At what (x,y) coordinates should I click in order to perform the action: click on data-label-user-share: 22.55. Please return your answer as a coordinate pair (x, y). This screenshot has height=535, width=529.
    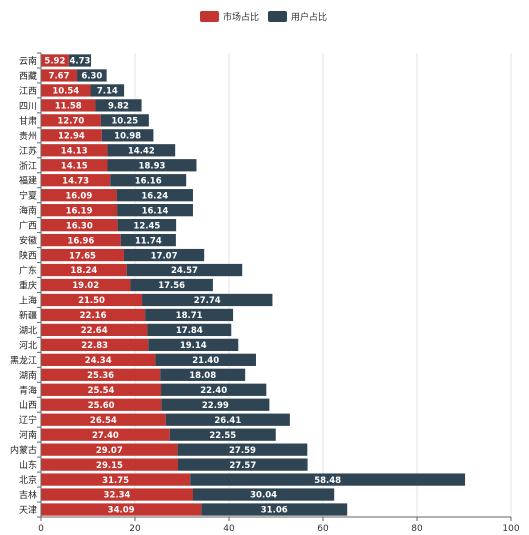
    Looking at the image, I should click on (222, 436).